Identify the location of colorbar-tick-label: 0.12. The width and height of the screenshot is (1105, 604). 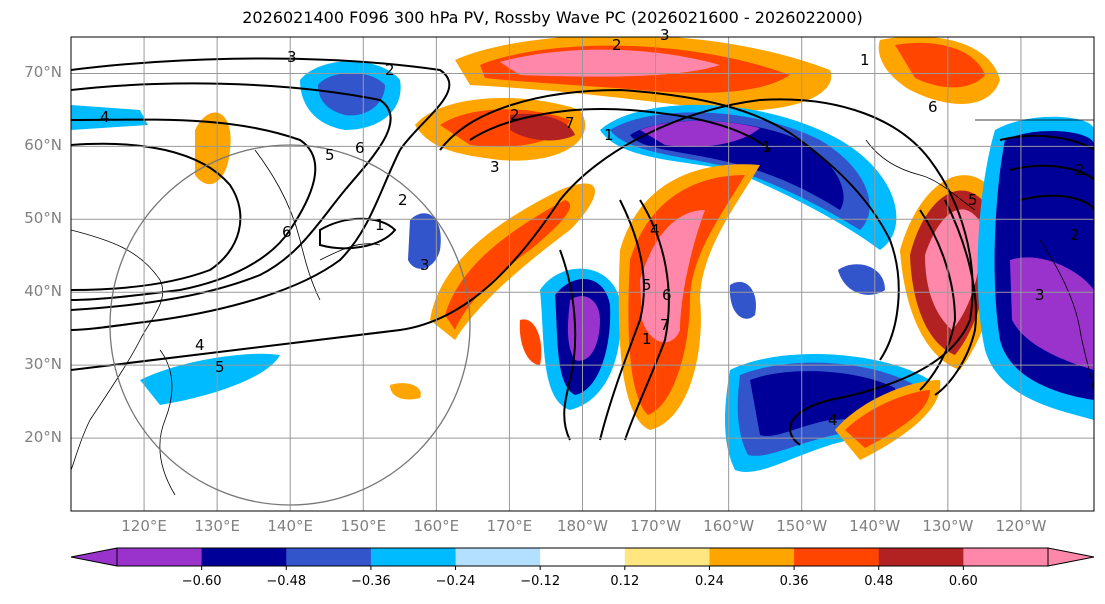
(625, 581).